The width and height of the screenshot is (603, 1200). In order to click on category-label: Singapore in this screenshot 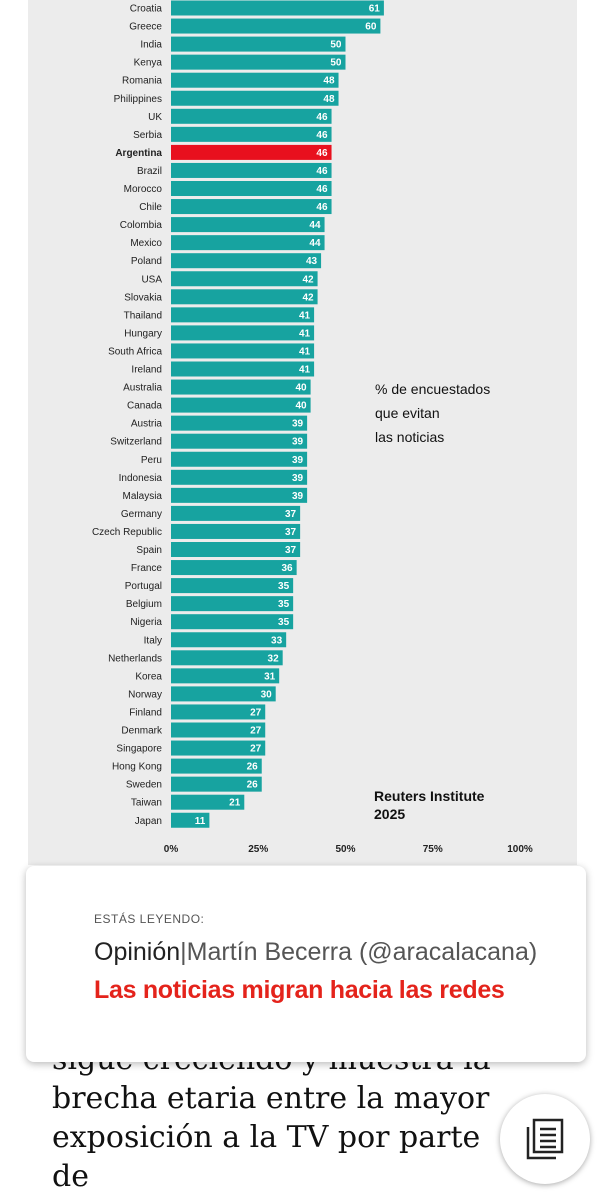, I will do `click(139, 749)`.